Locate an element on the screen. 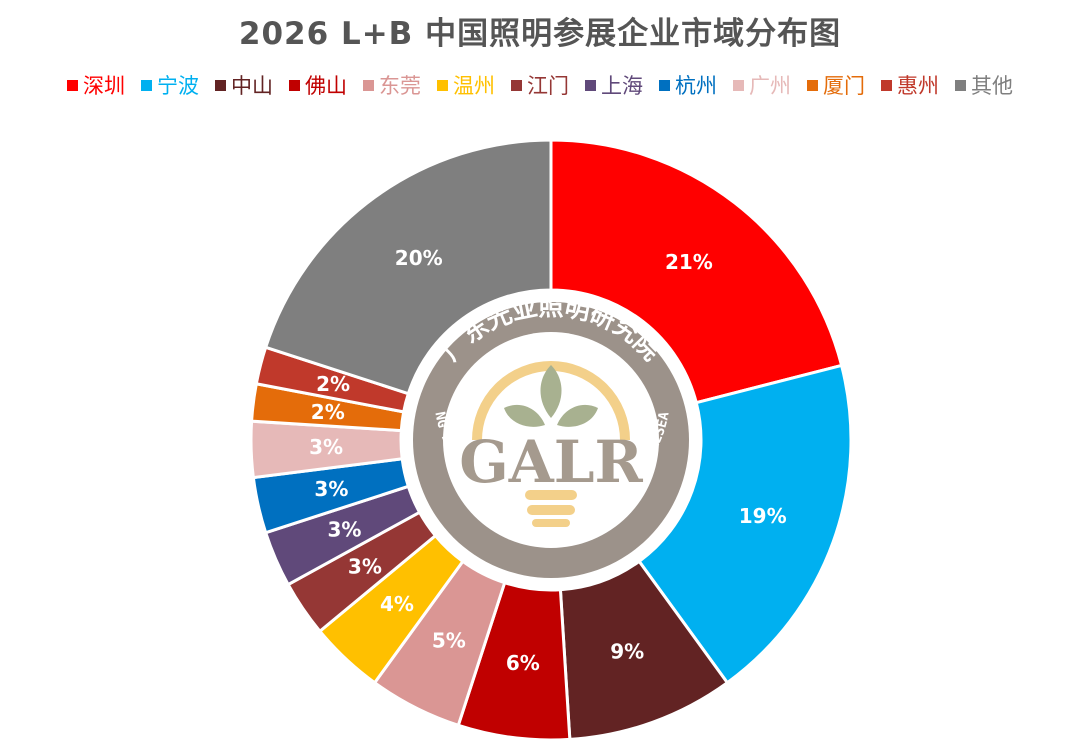  legend-label: 厦门 is located at coordinates (844, 86).